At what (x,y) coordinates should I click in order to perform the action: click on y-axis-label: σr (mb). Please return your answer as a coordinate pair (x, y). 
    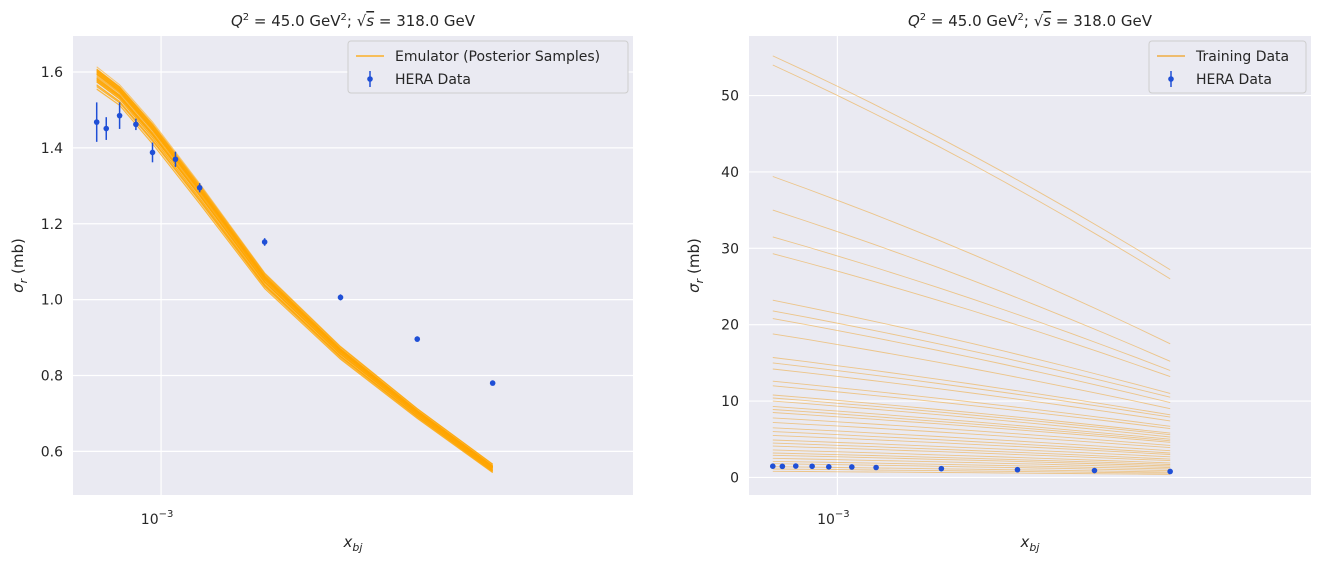
    Looking at the image, I should click on (695, 265).